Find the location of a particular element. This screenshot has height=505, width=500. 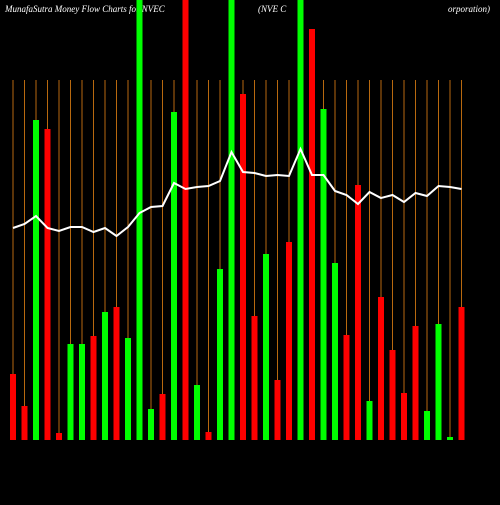

chart-title: MunafaSutra Money Flow Charts for NVEC is located at coordinates (85, 9).